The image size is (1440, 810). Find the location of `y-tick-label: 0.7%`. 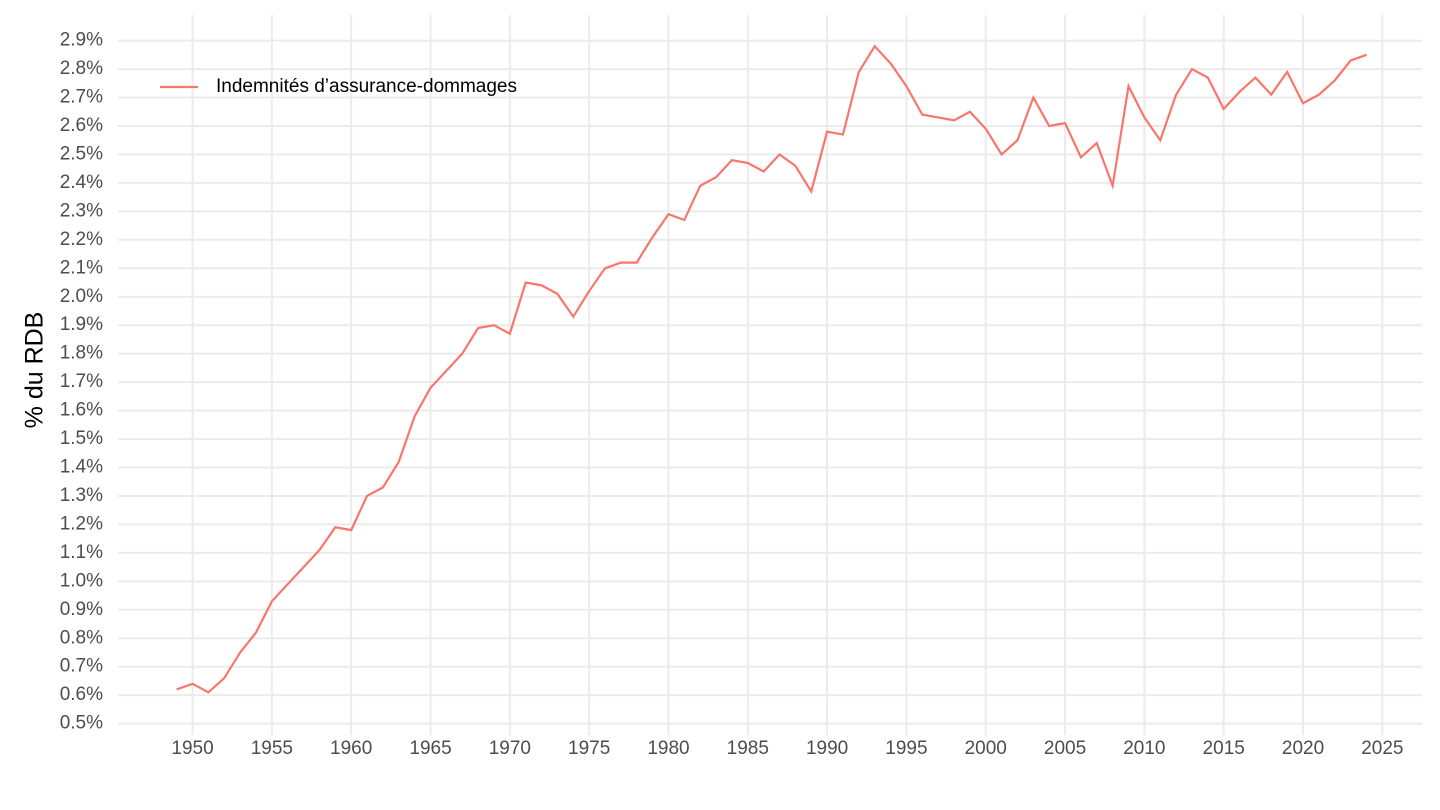

y-tick-label: 0.7% is located at coordinates (81, 666).